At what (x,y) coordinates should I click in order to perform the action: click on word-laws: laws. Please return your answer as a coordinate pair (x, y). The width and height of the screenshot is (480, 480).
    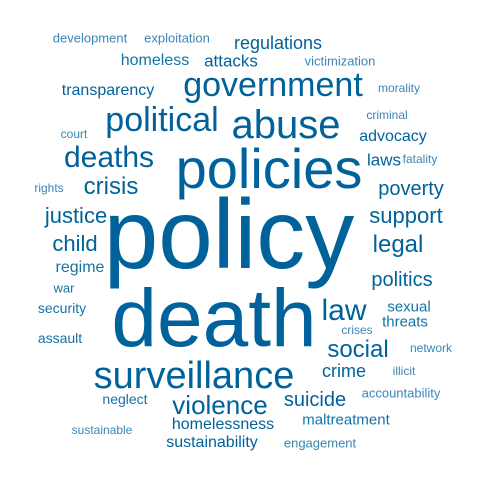
    Looking at the image, I should click on (384, 160).